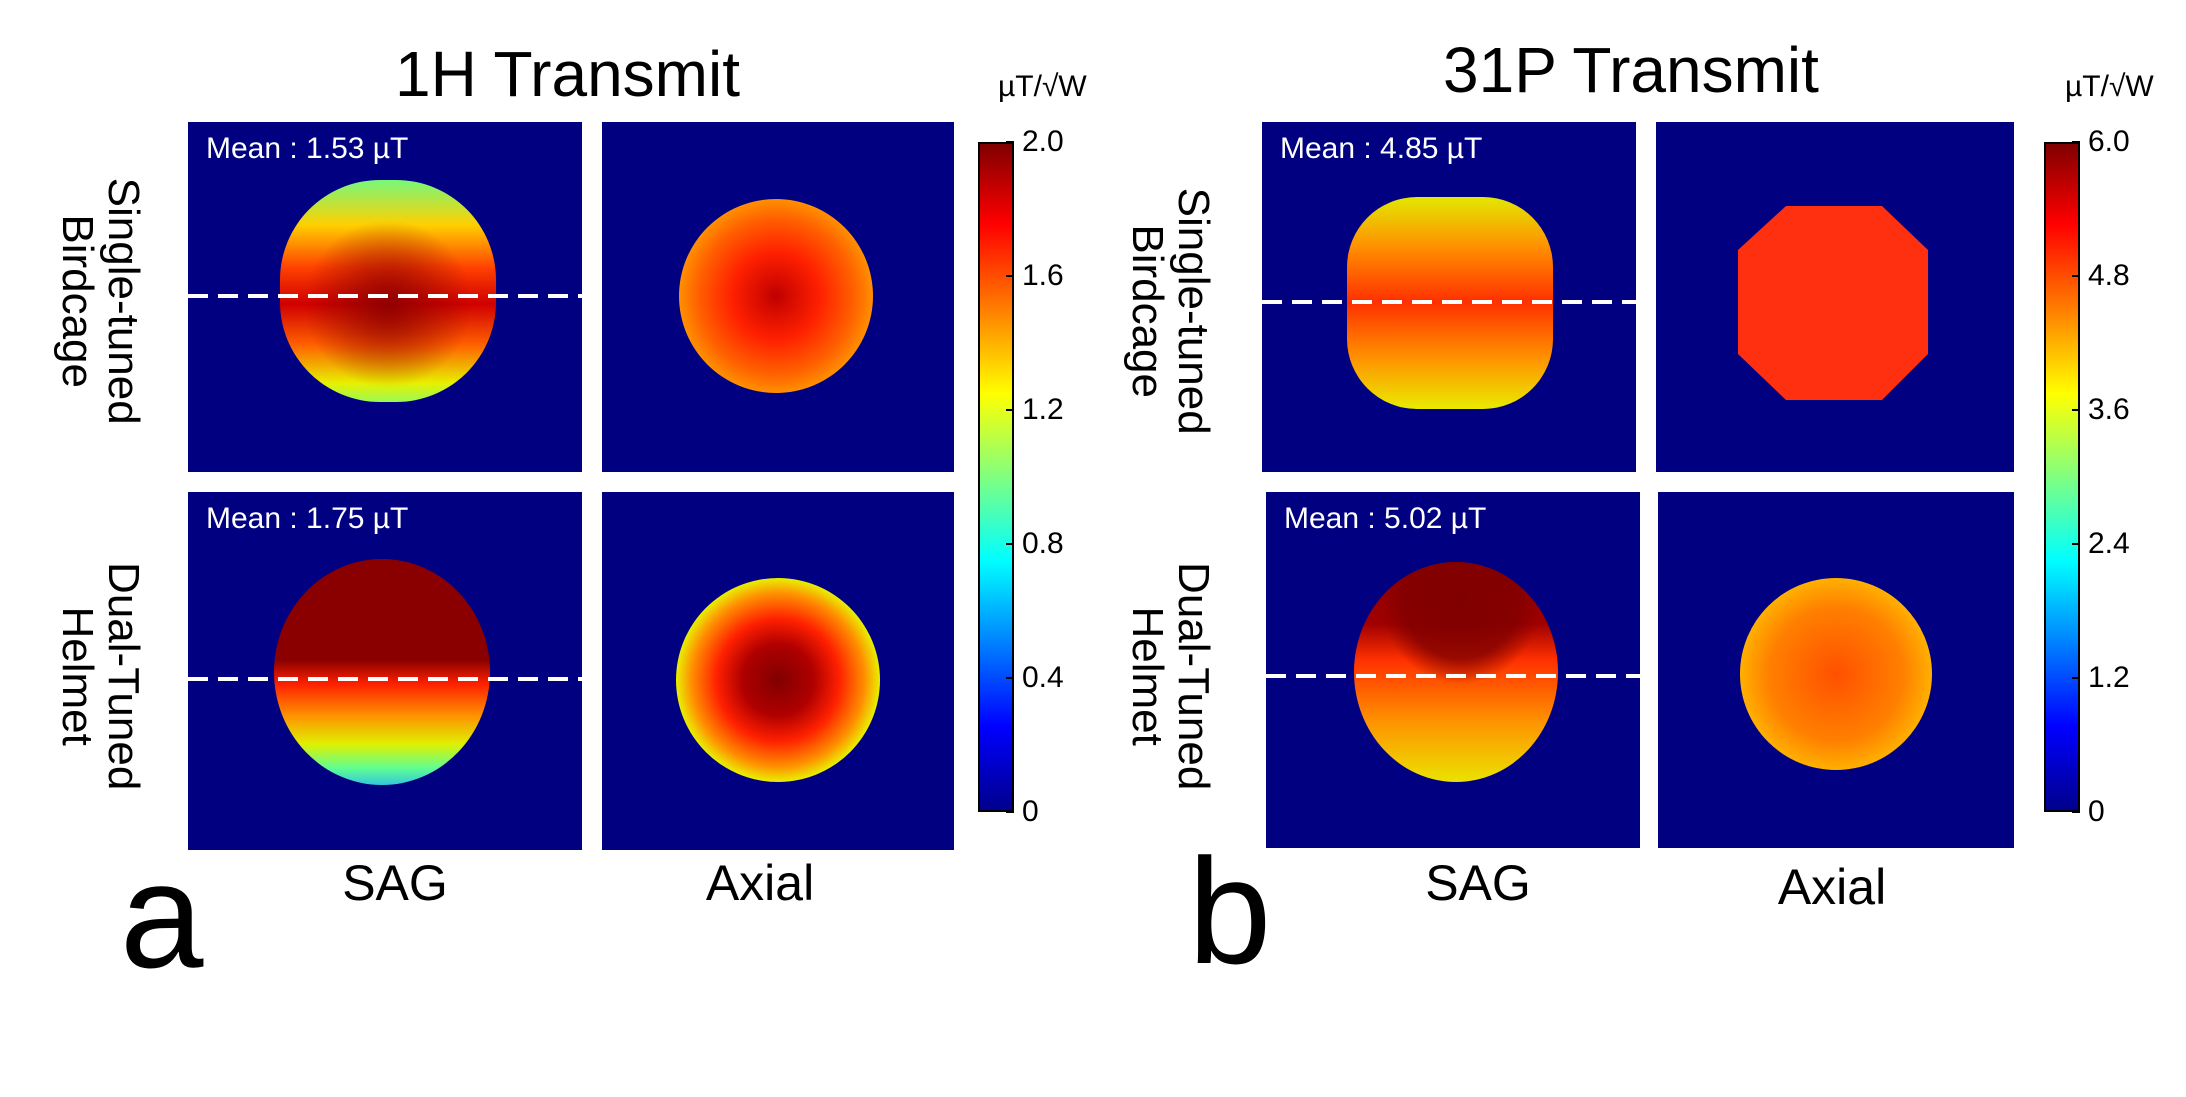 The height and width of the screenshot is (1097, 2186). Describe the element at coordinates (385, 297) in the screenshot. I see `panel-a-single-sag-map: Mean : 1.53 µT` at that location.